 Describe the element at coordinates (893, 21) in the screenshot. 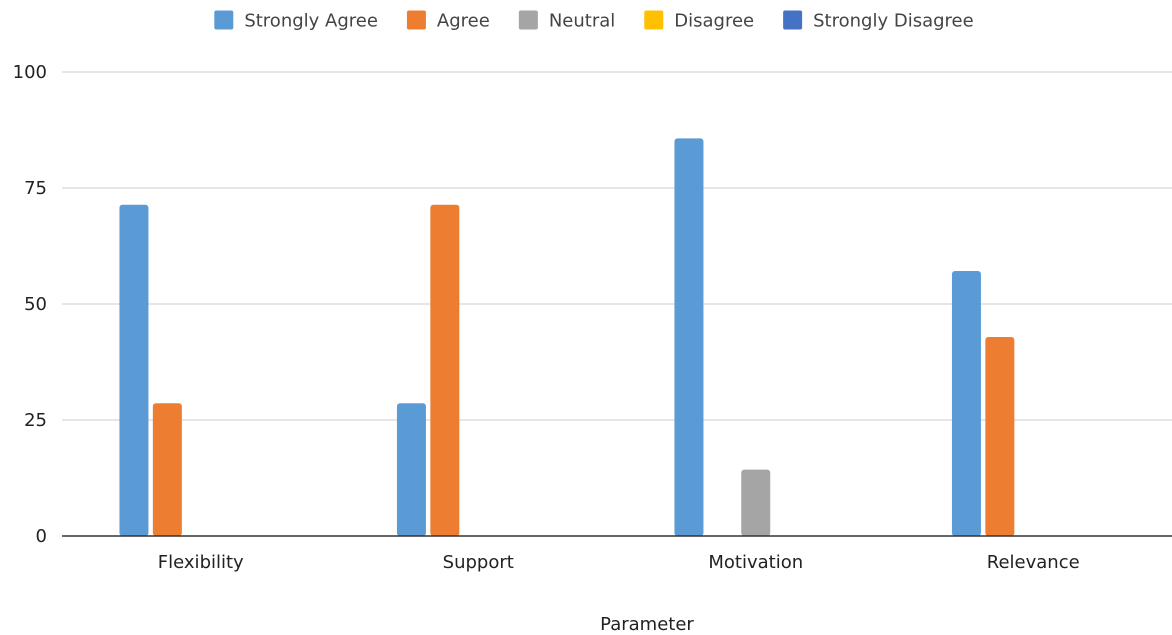

I see `legend-label: Strongly Disagree` at that location.